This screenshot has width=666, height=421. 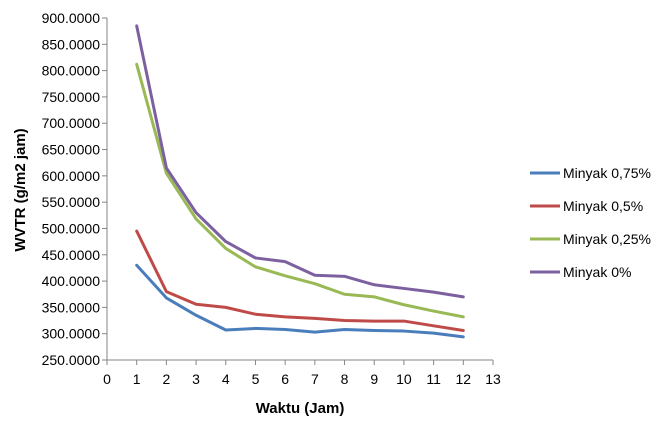 I want to click on x-axis-ticks: 0 1 2 3 4 5 6 7 8 9 10 11 12 13, so click(x=302, y=373).